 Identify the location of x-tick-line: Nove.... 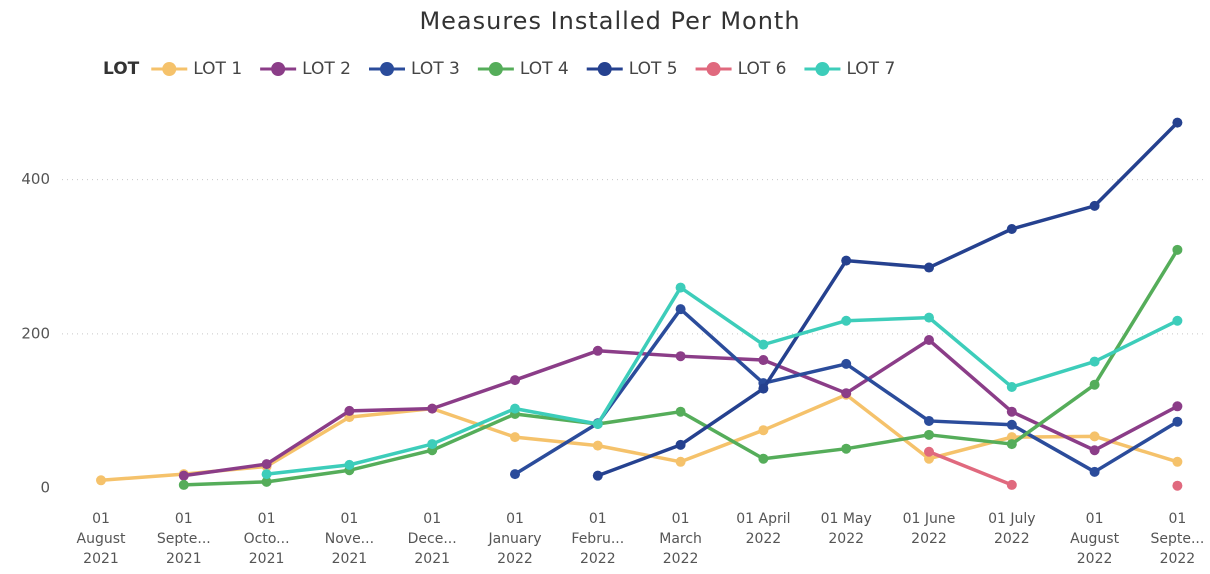
(349, 539).